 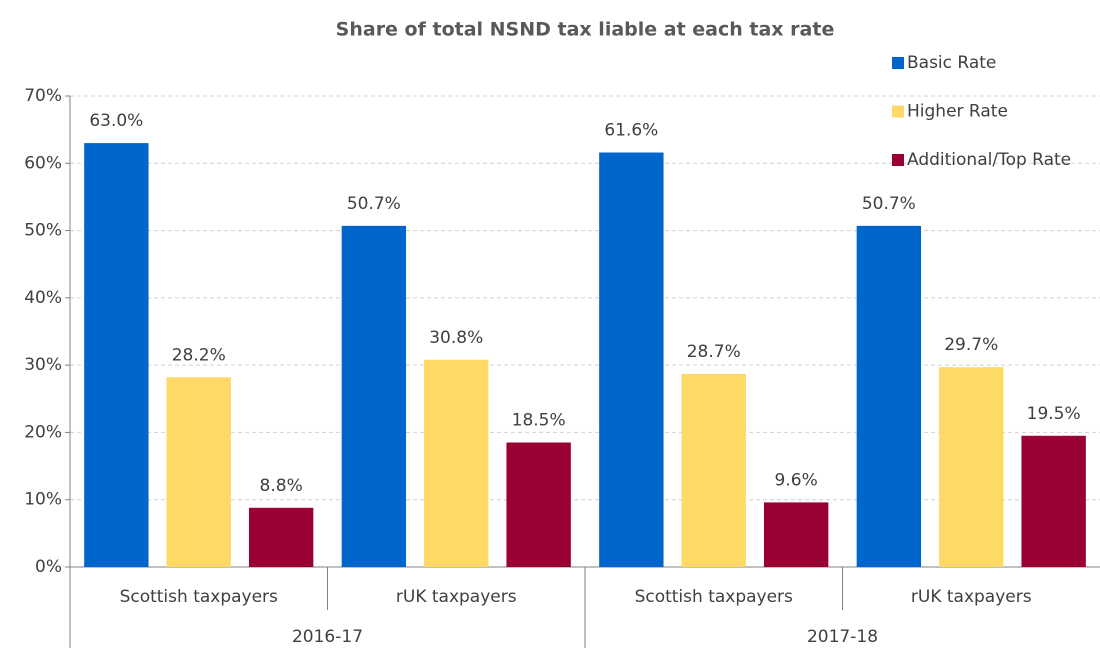 What do you see at coordinates (43, 163) in the screenshot?
I see `y-tick-label: 60%` at bounding box center [43, 163].